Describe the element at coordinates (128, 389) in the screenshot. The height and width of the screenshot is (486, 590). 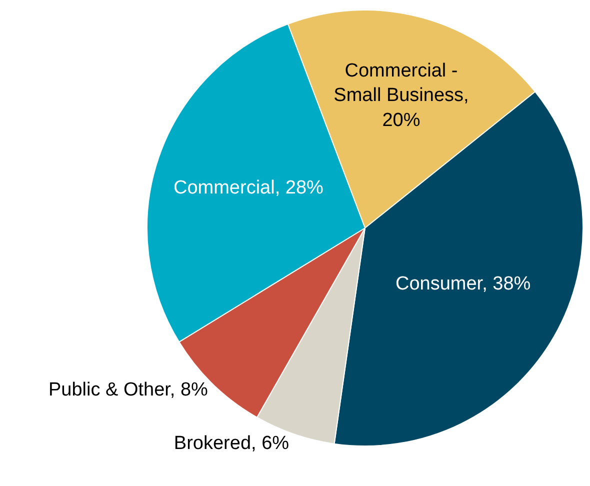
I see `slice-label: Public & Other, 8%` at that location.